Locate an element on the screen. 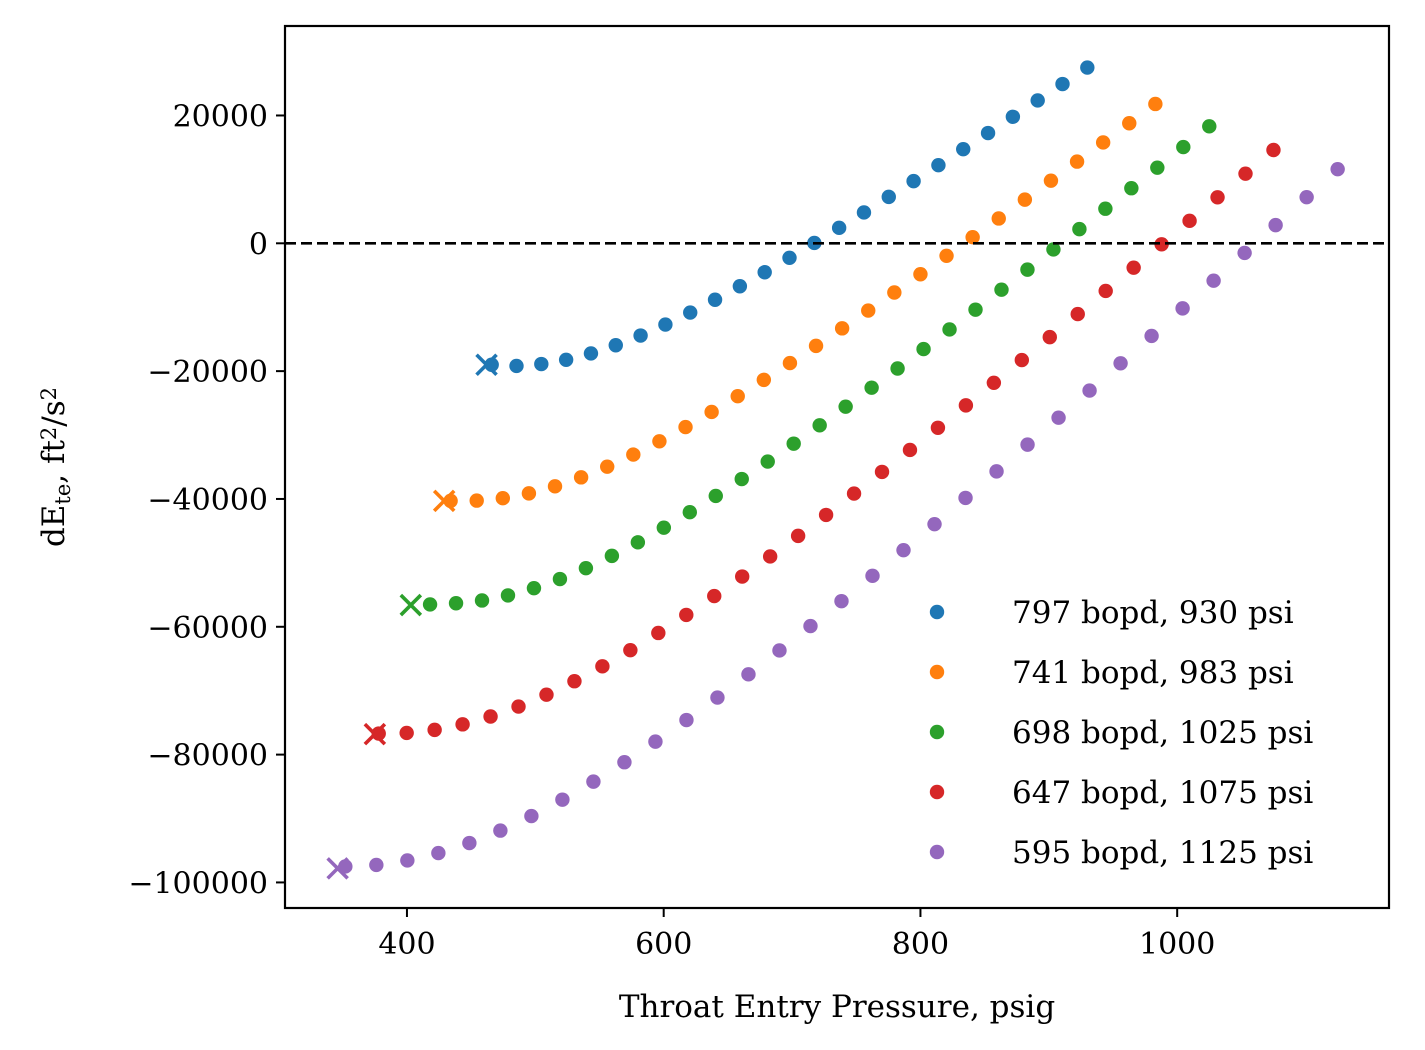 This screenshot has width=1425, height=1050. x-axis-ticks: 400 600 800 1000 is located at coordinates (796, 935).